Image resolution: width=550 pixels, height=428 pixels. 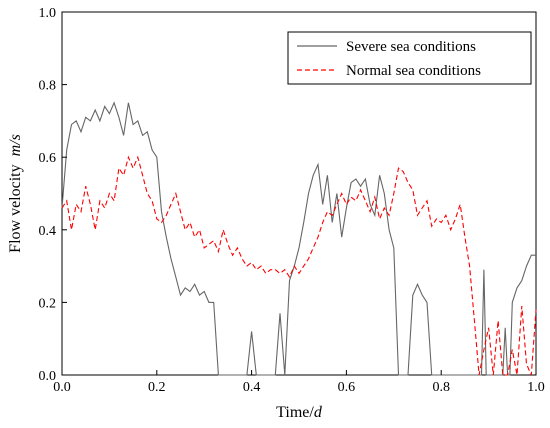 I want to click on y-axis-label: Flow velocity, so click(x=15, y=204).